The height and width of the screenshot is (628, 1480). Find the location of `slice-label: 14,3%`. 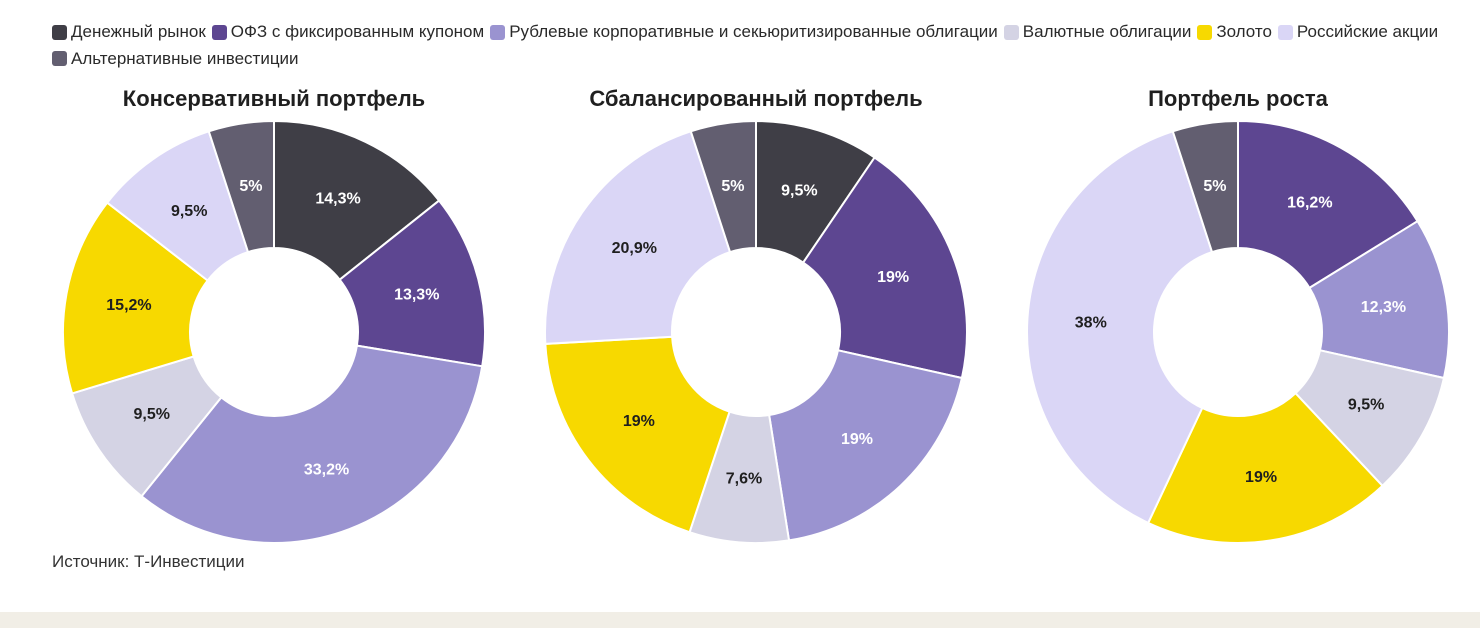

slice-label: 14,3% is located at coordinates (337, 199).